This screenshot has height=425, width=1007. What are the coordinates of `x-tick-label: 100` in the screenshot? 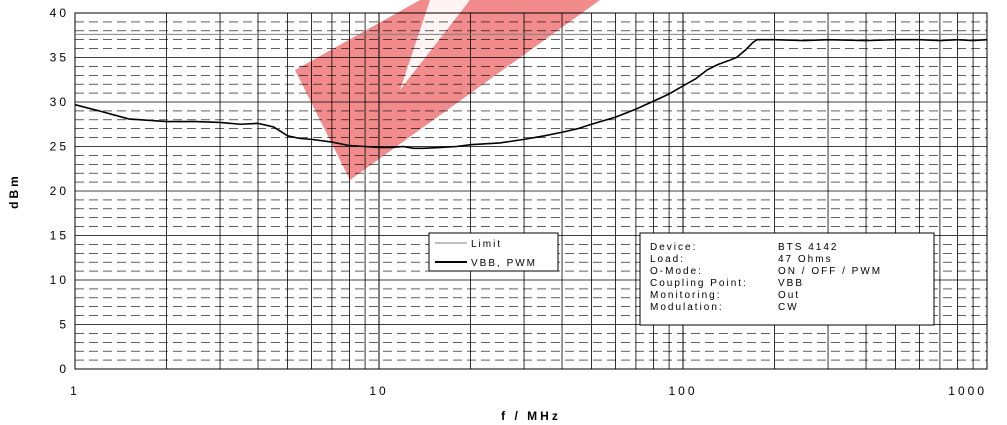 It's located at (682, 391).